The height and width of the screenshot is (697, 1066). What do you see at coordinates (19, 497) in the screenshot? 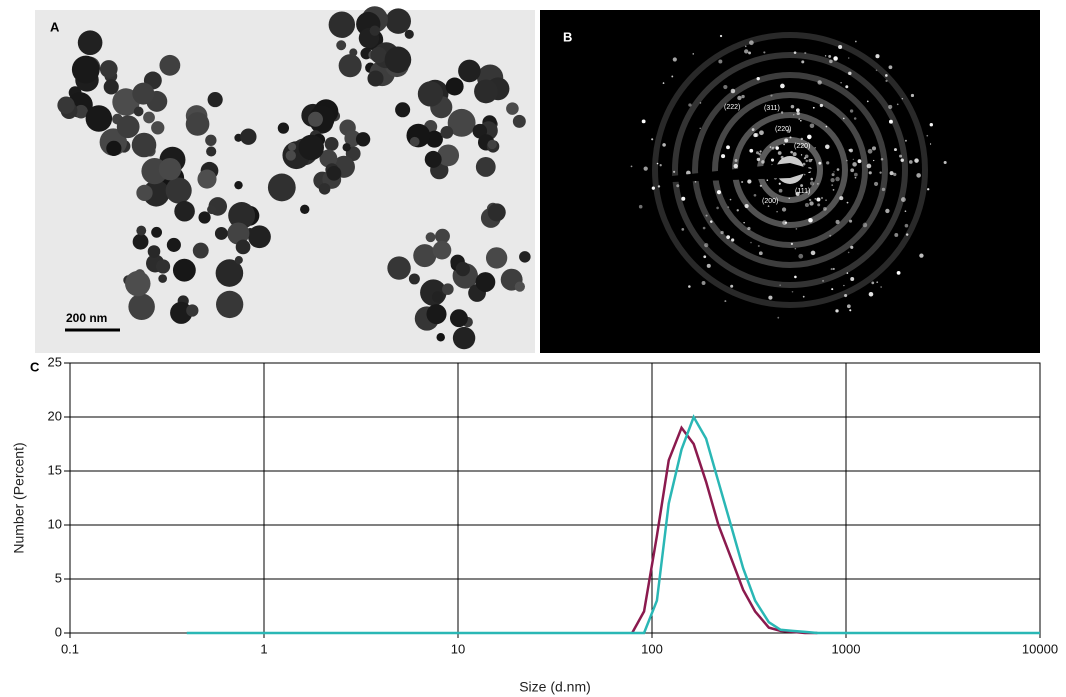
I see `y-axis-label: Number (Percent)` at bounding box center [19, 497].